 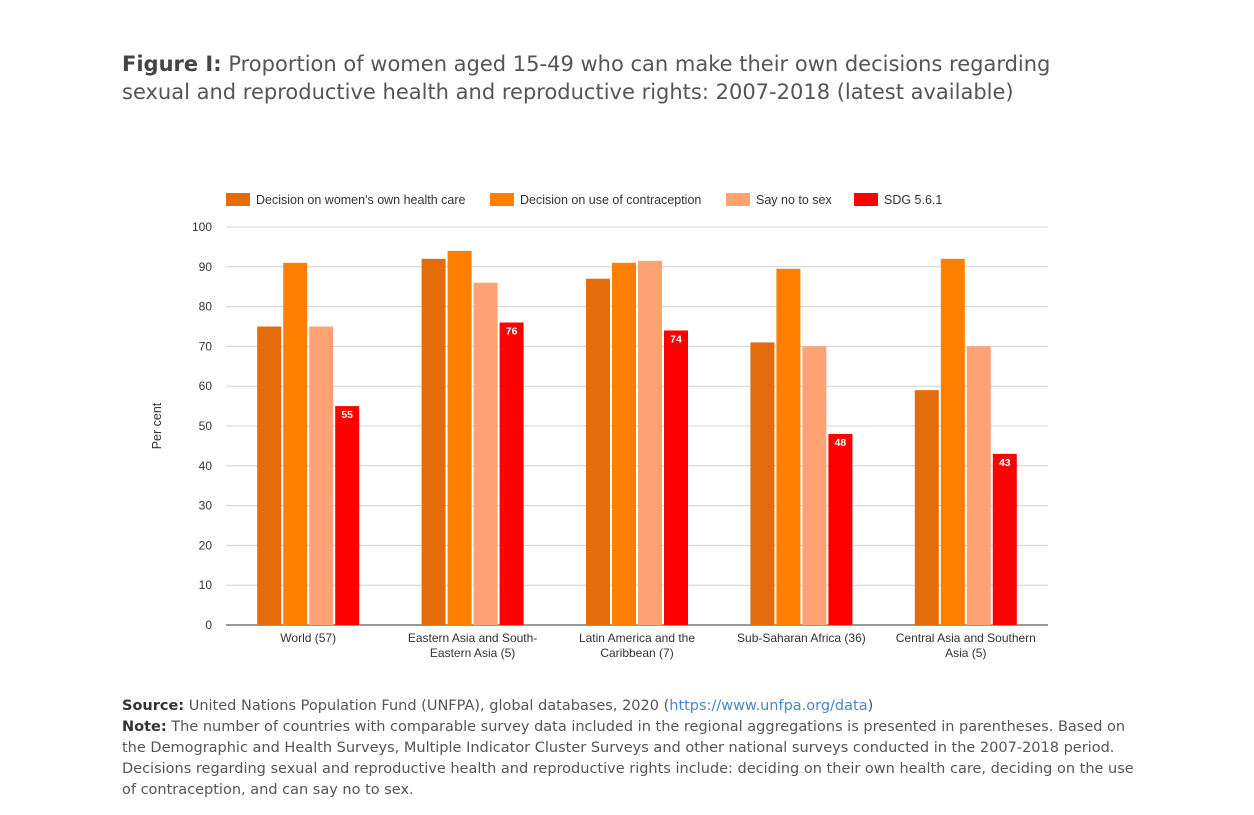 What do you see at coordinates (206, 386) in the screenshot?
I see `y-tick-label: 60` at bounding box center [206, 386].